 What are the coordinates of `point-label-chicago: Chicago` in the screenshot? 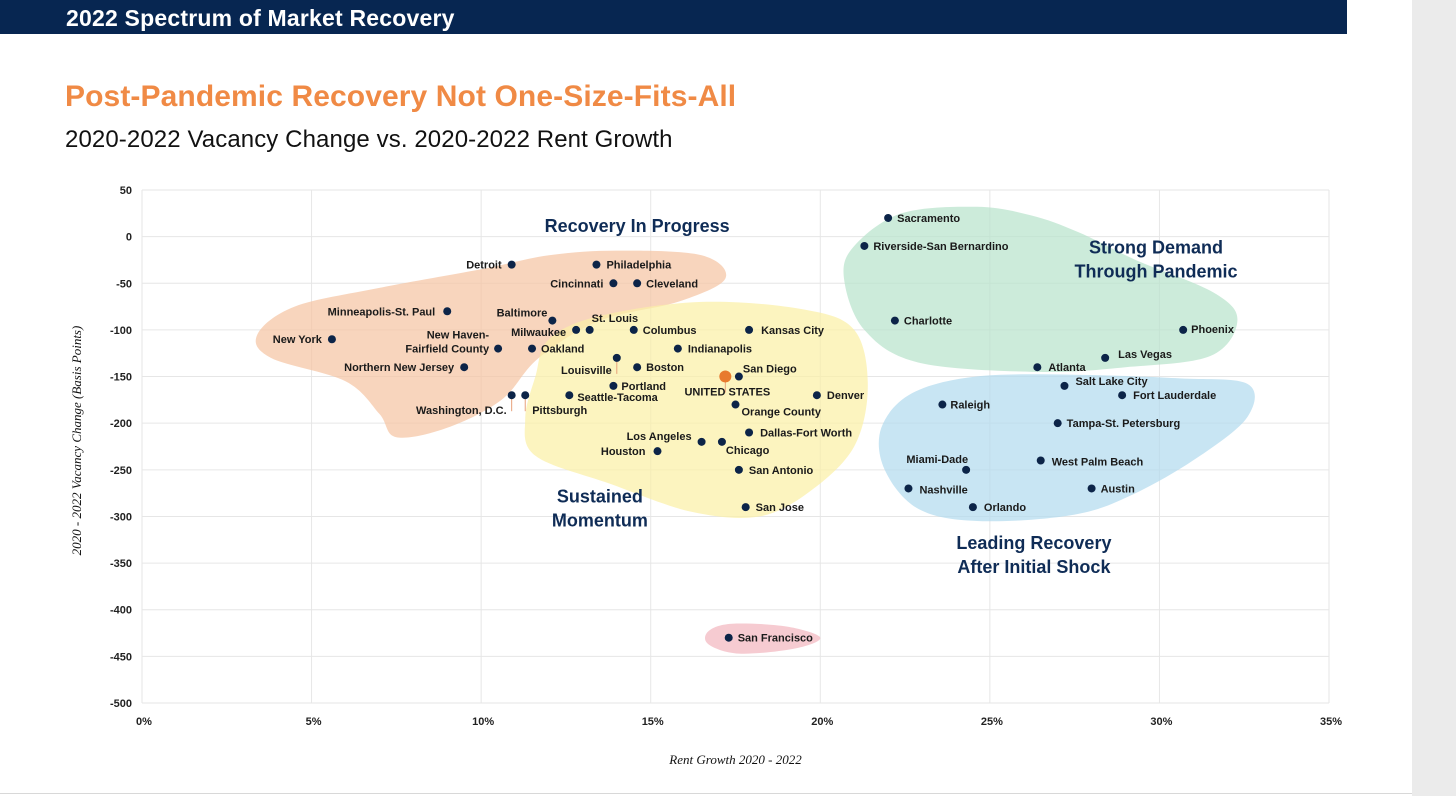 It's located at (748, 451).